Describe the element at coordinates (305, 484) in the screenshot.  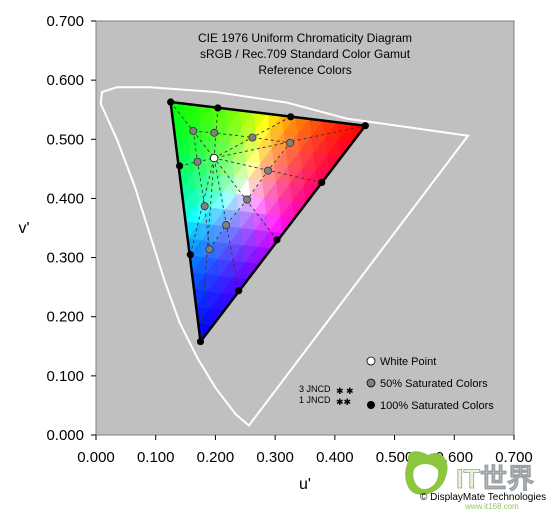
I see `x-axis-label: u'` at that location.